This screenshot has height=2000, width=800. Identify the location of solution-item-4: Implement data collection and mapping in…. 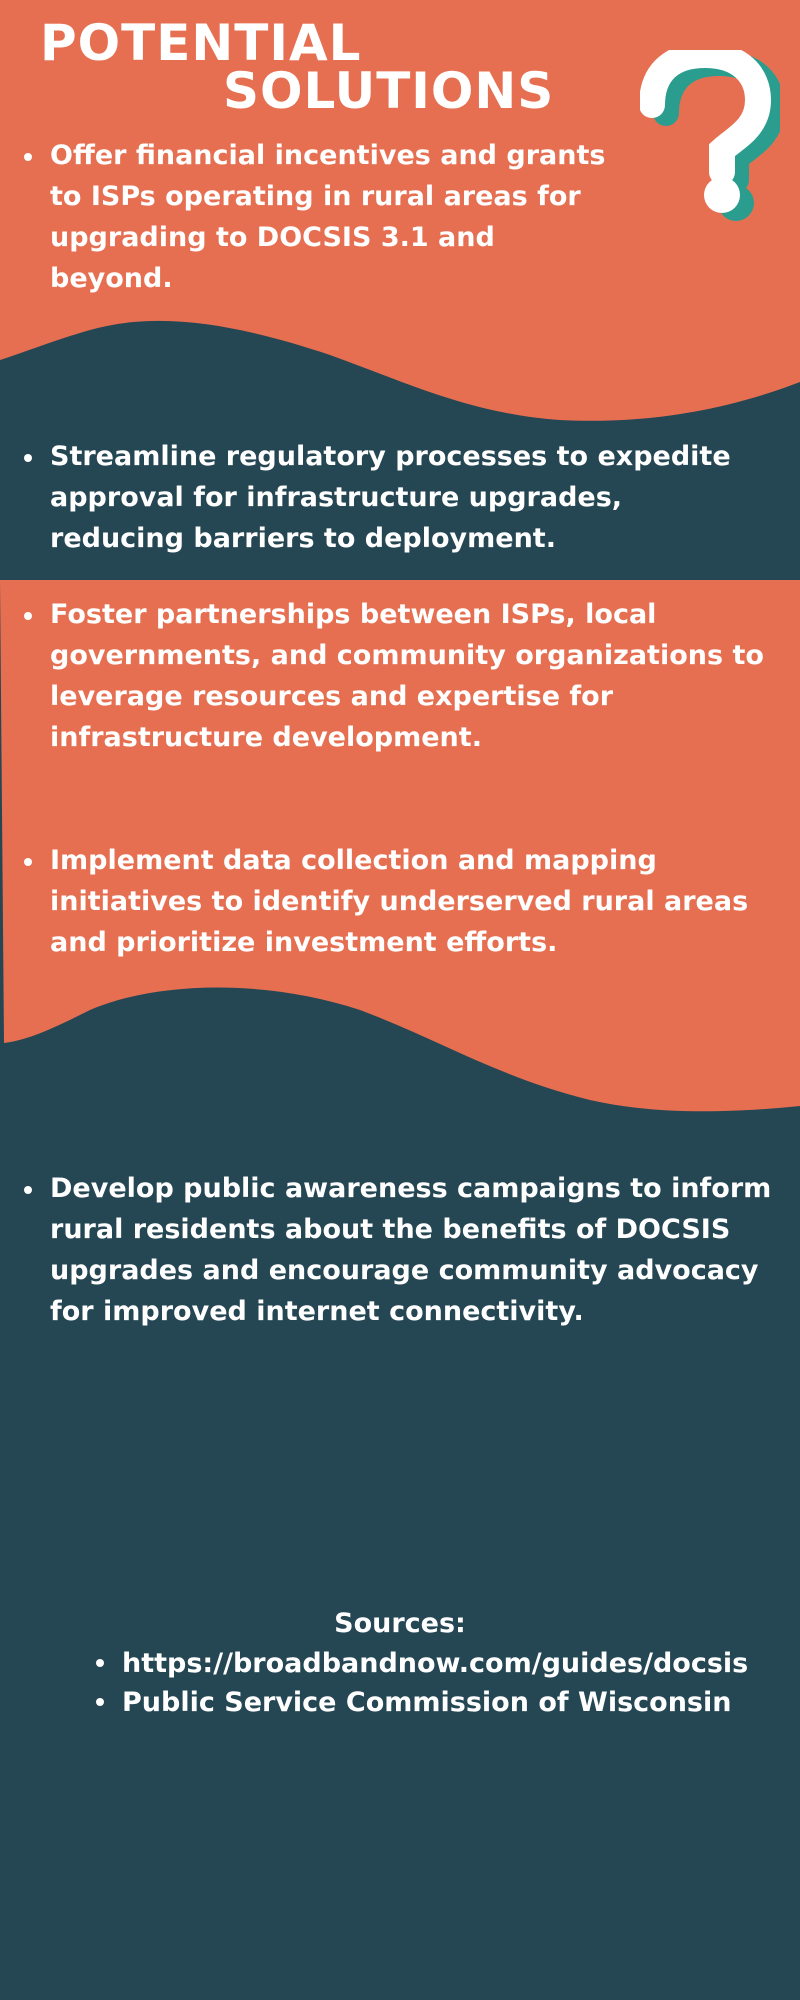
(404, 901).